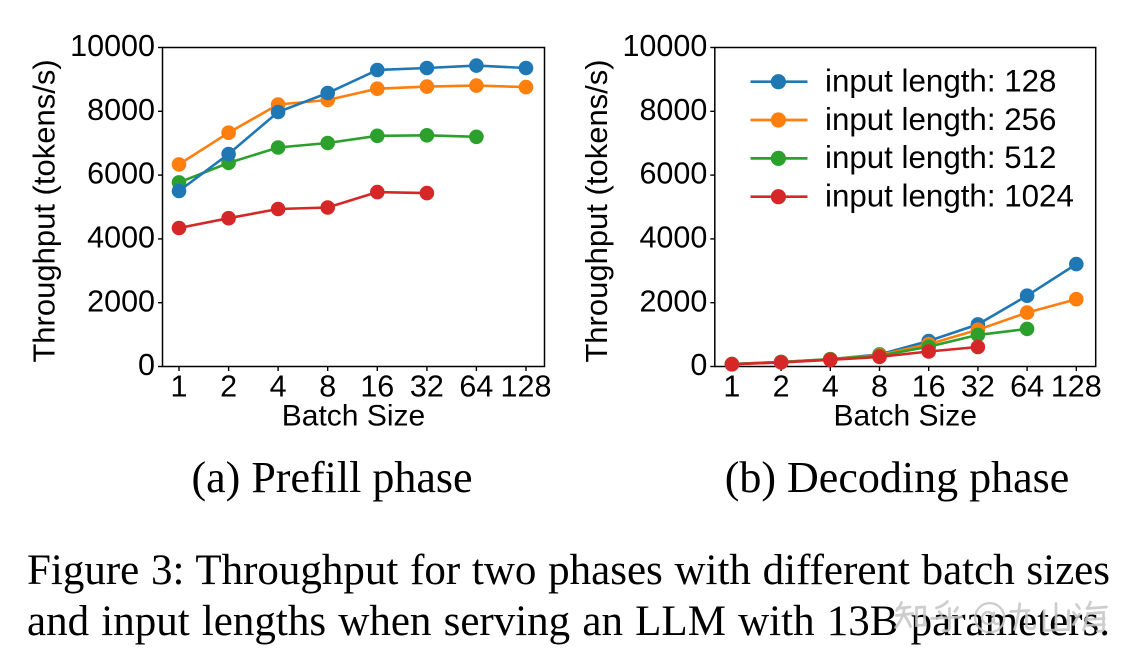 This screenshot has width=1134, height=664. What do you see at coordinates (940, 157) in the screenshot?
I see `svg-text: input length: 512` at bounding box center [940, 157].